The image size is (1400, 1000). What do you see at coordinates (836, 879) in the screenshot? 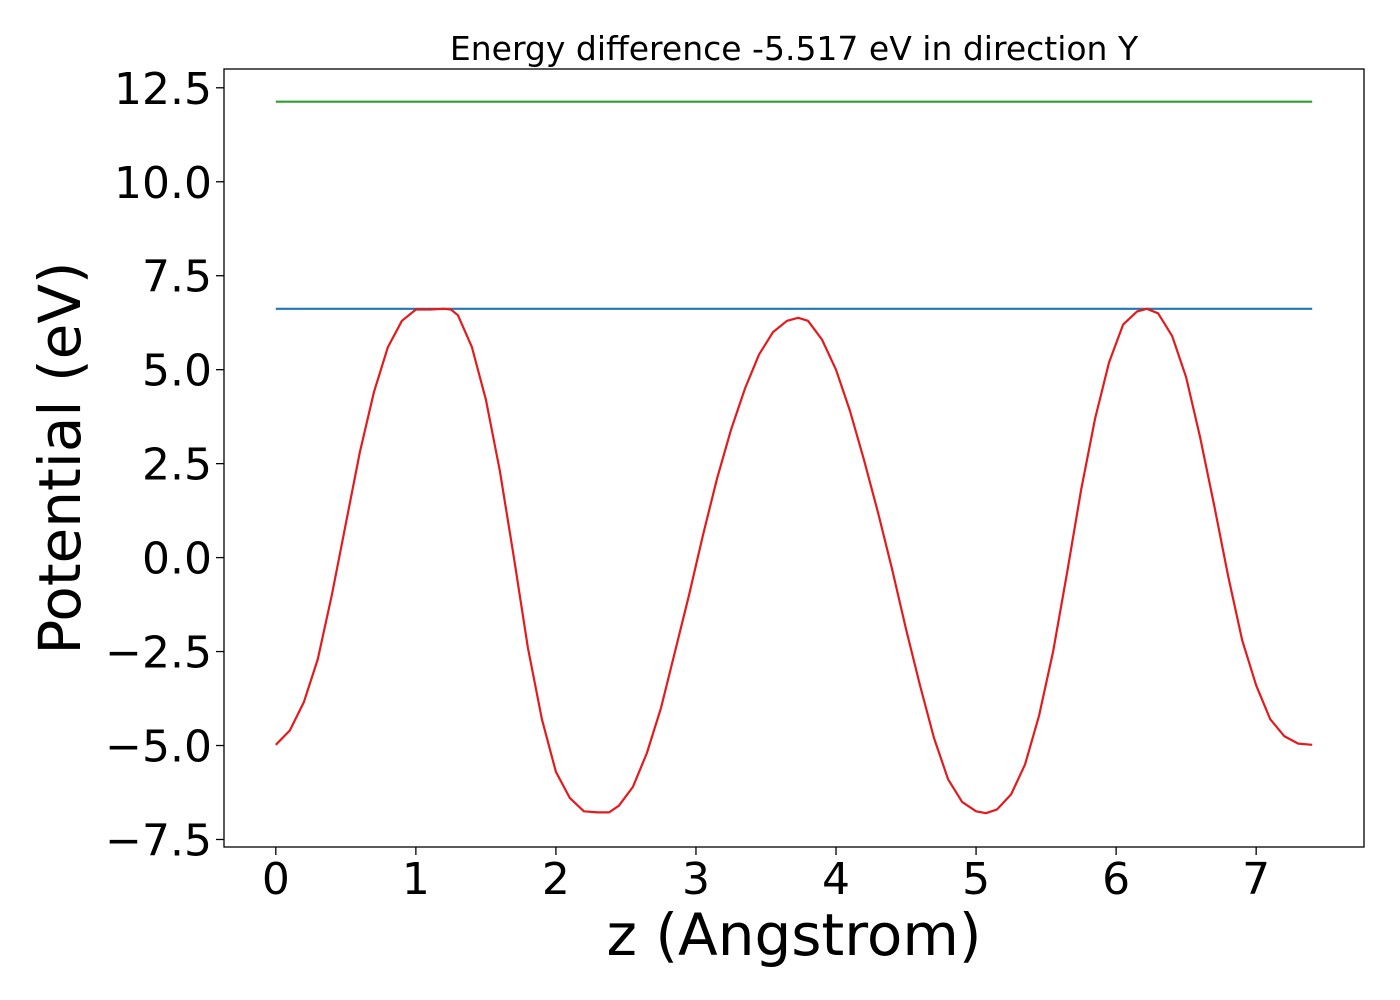
I see `x-tick-label: 4` at bounding box center [836, 879].